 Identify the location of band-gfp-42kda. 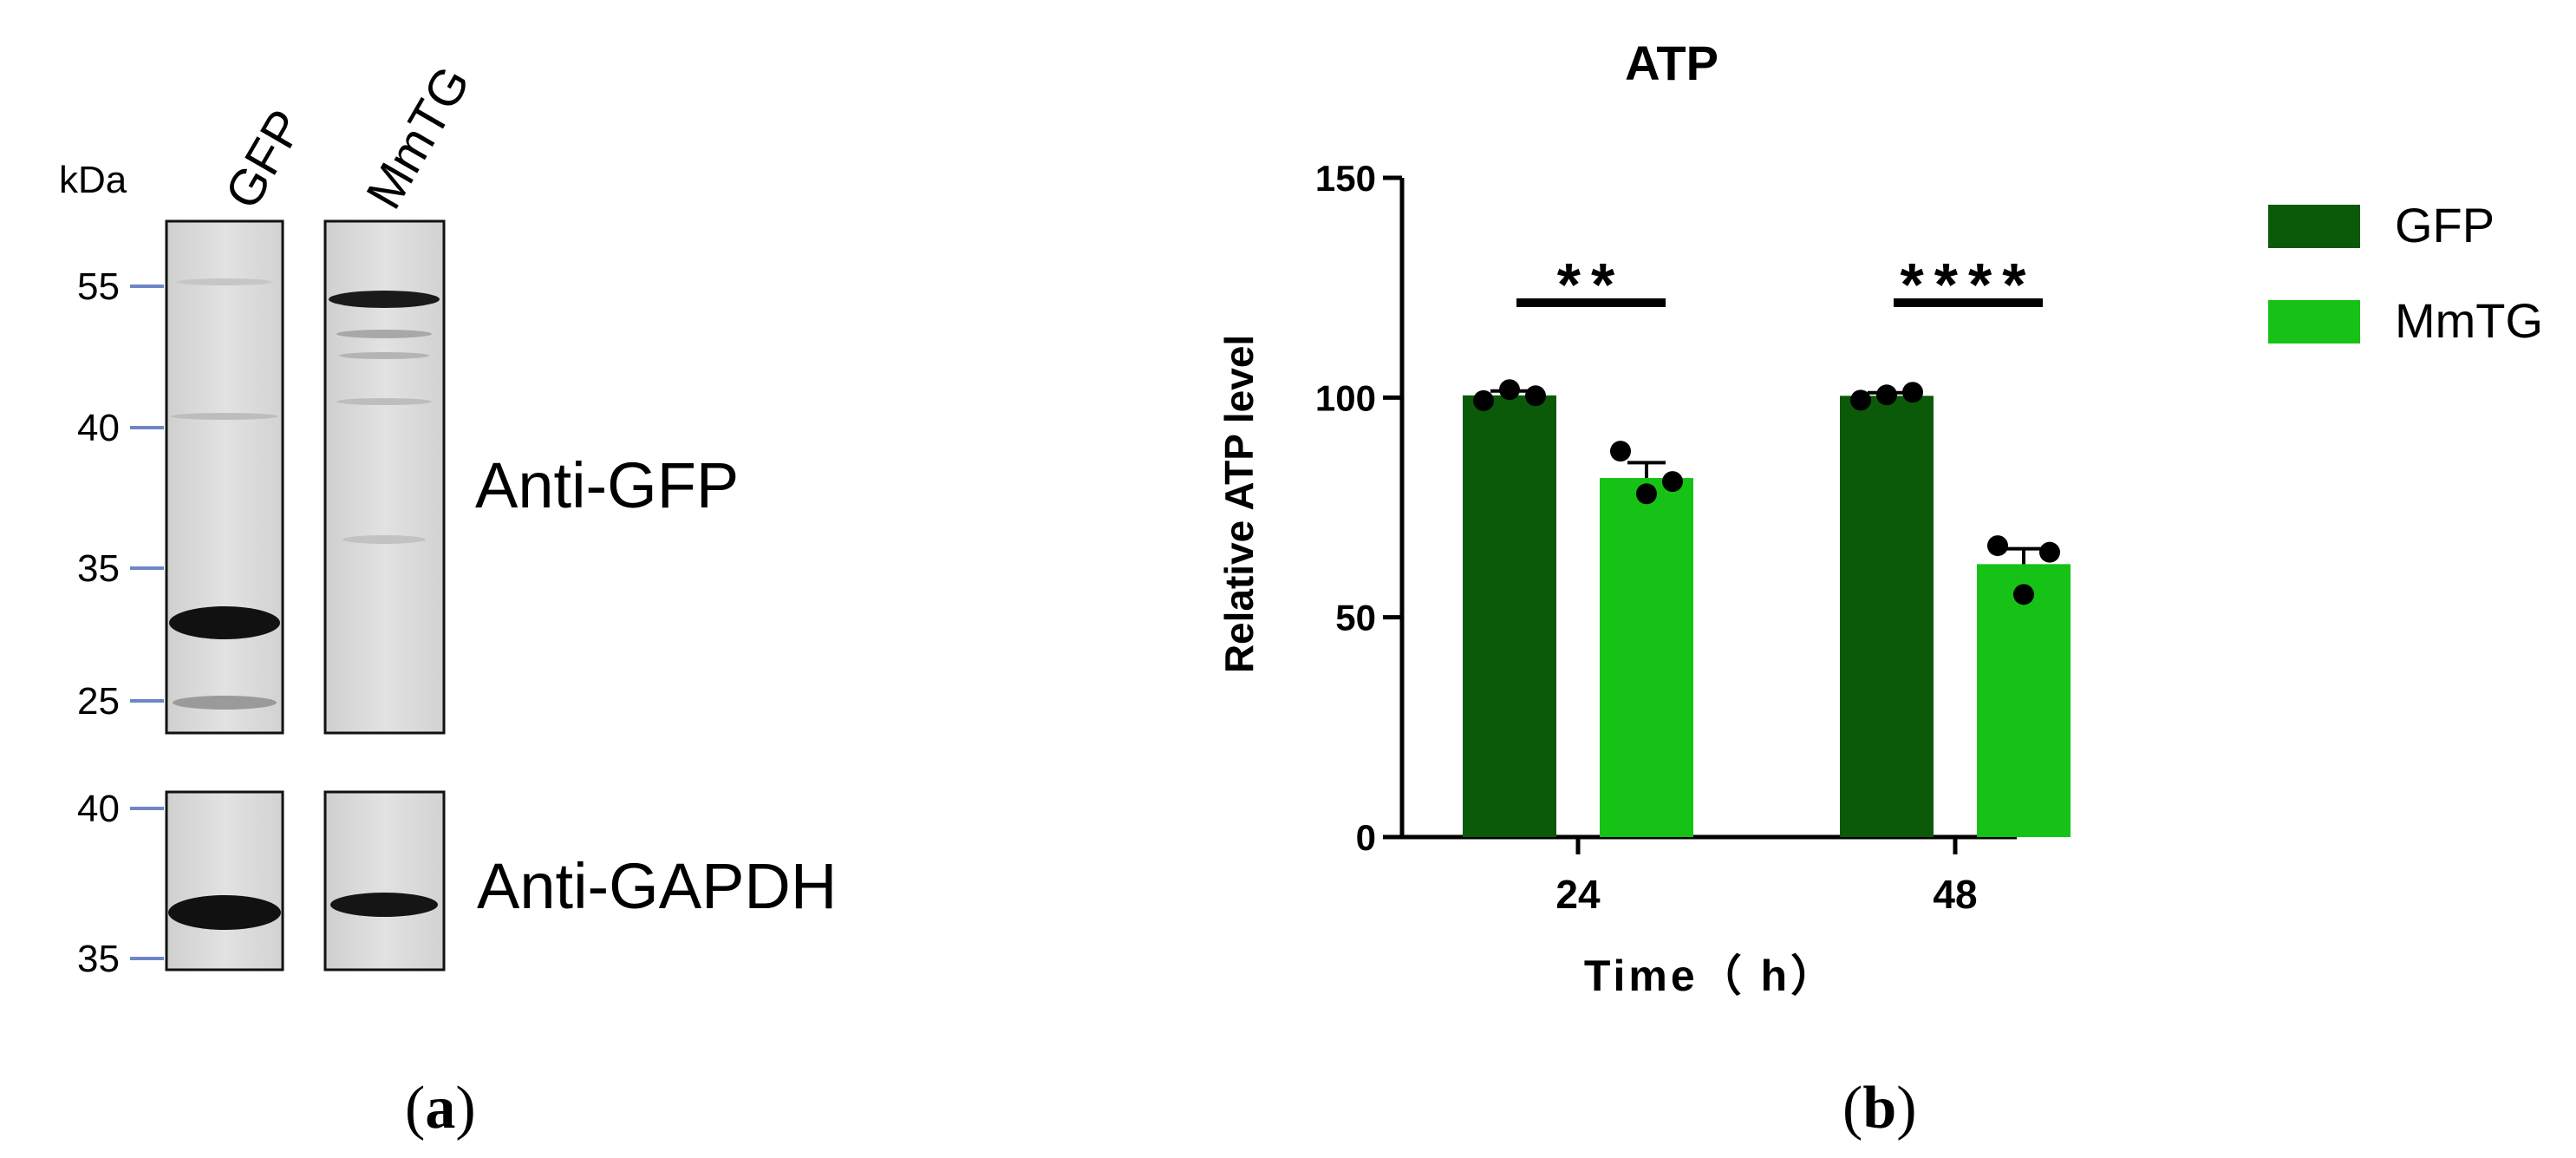
(225, 417).